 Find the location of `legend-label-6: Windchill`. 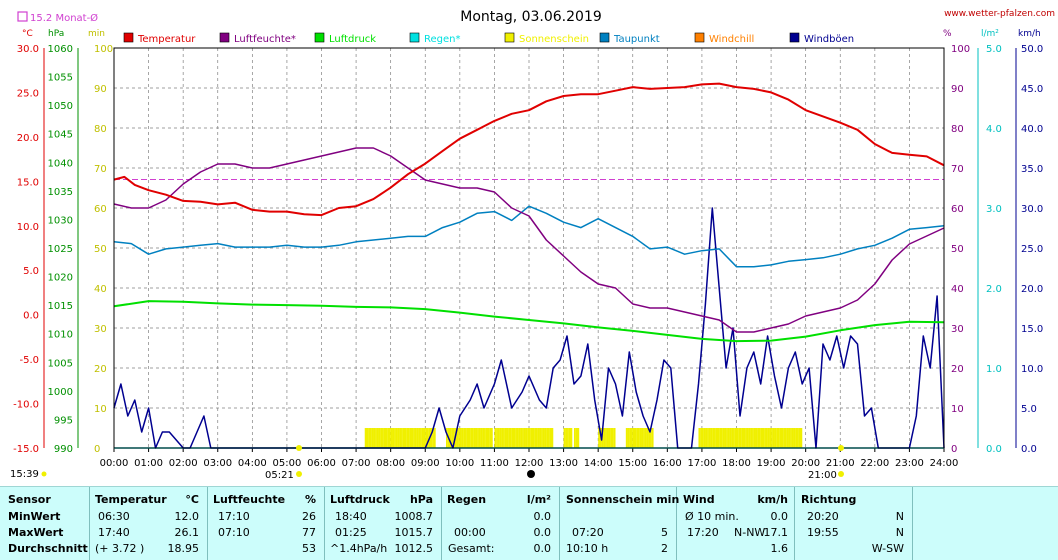

legend-label-6: Windchill is located at coordinates (731, 39).